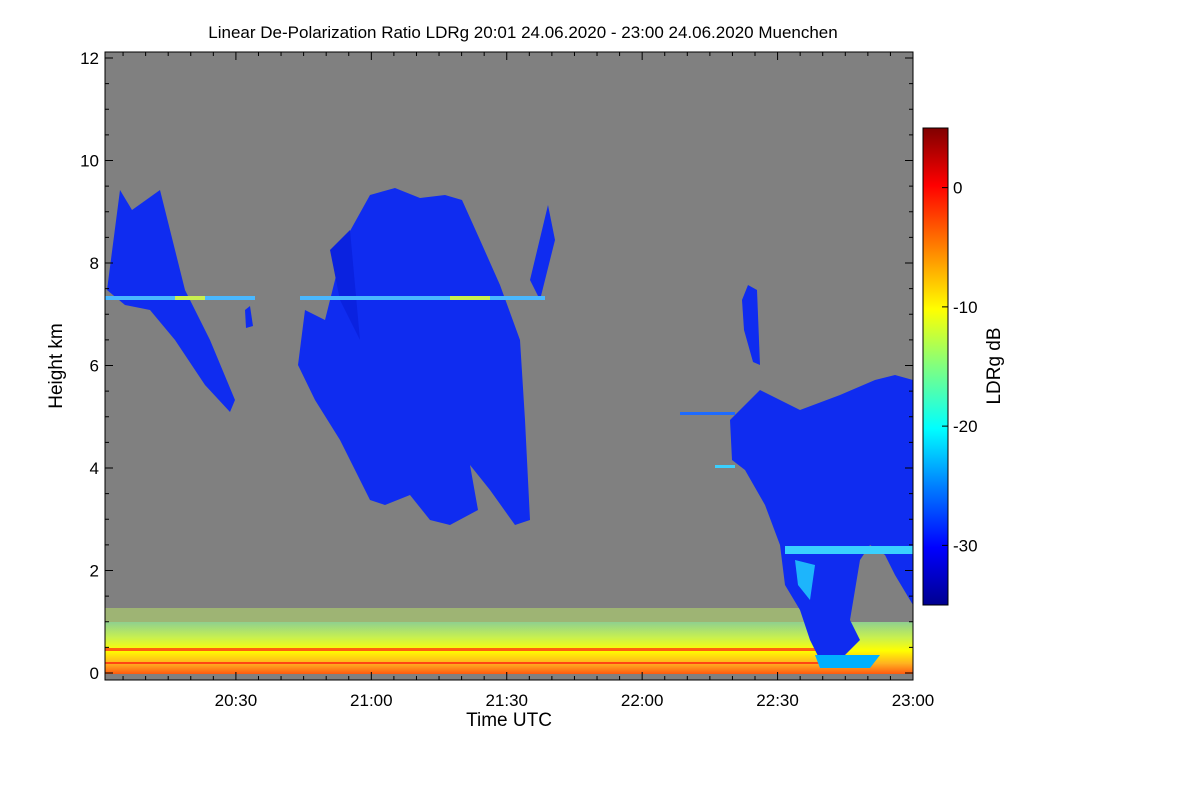  Describe the element at coordinates (465, 615) in the screenshot. I see `boundary-layer-top` at that location.